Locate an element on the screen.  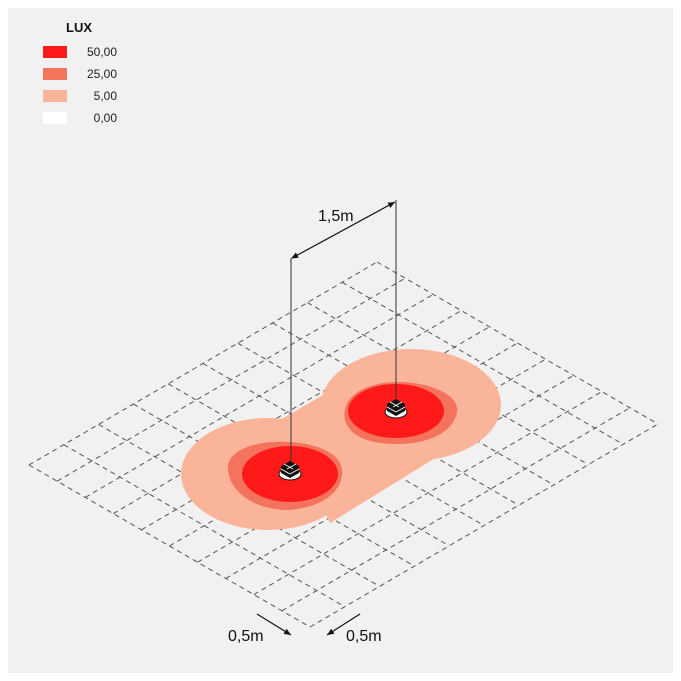
spacing-dimension: 1,5m is located at coordinates (343, 230).